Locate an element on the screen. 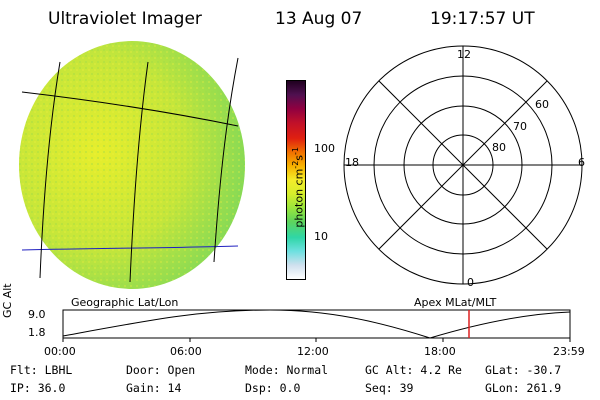  info-ip: IP: 36.0 is located at coordinates (38, 388).